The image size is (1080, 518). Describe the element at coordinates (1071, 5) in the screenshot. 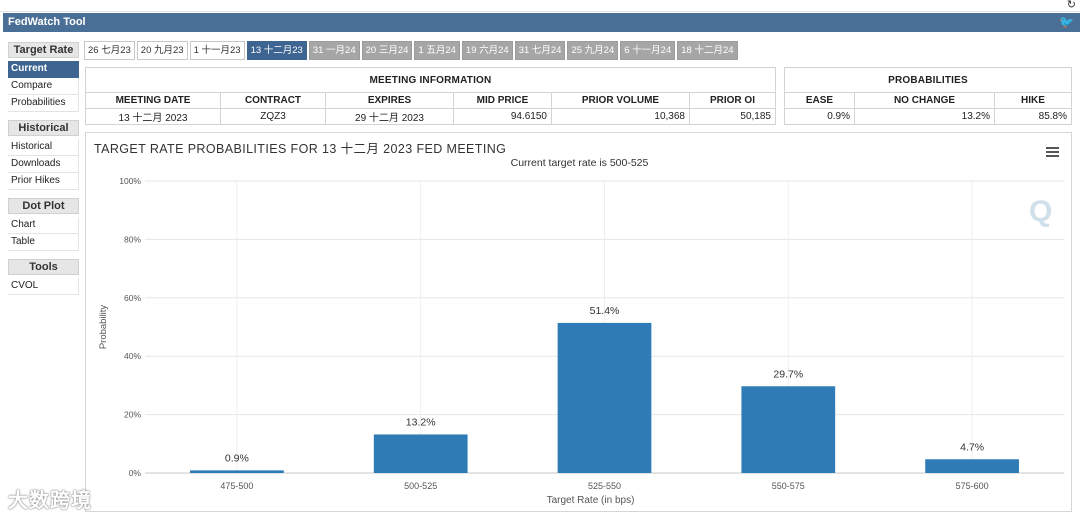

I see `refresh-icon: ↻` at that location.